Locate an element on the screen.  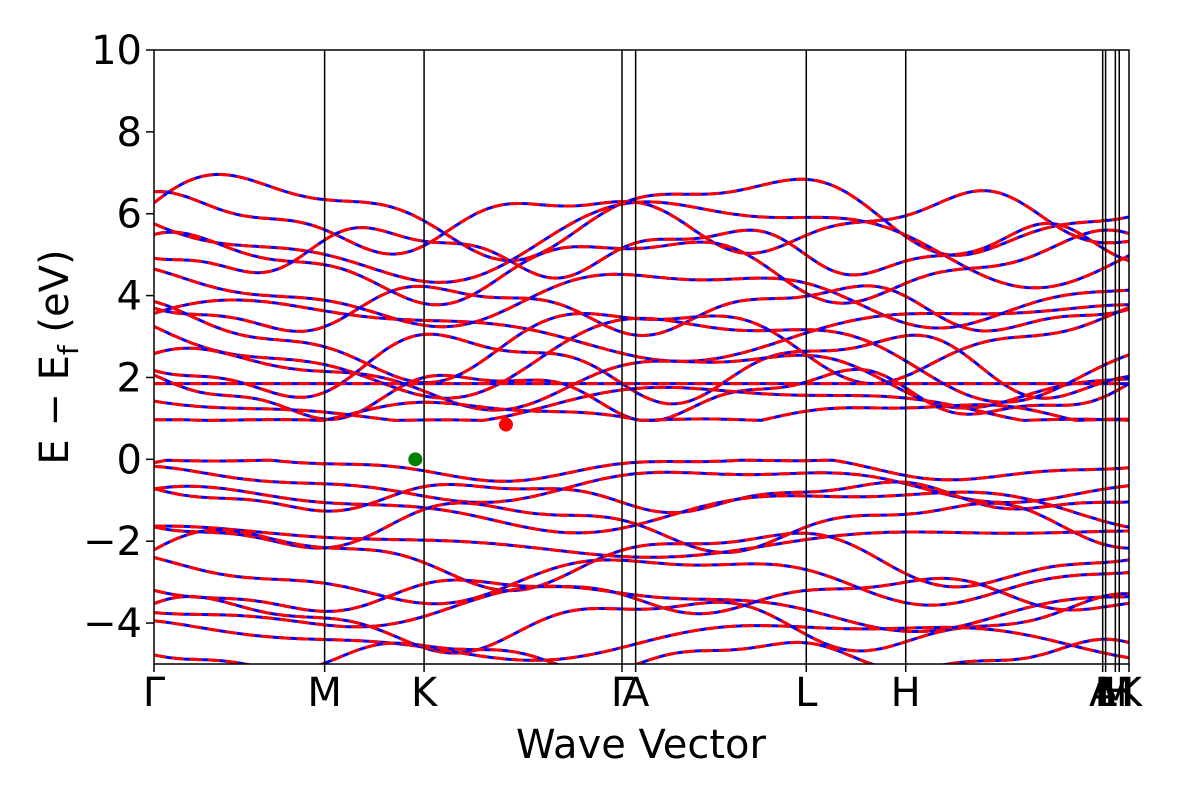
extrema-markers is located at coordinates (460, 442).